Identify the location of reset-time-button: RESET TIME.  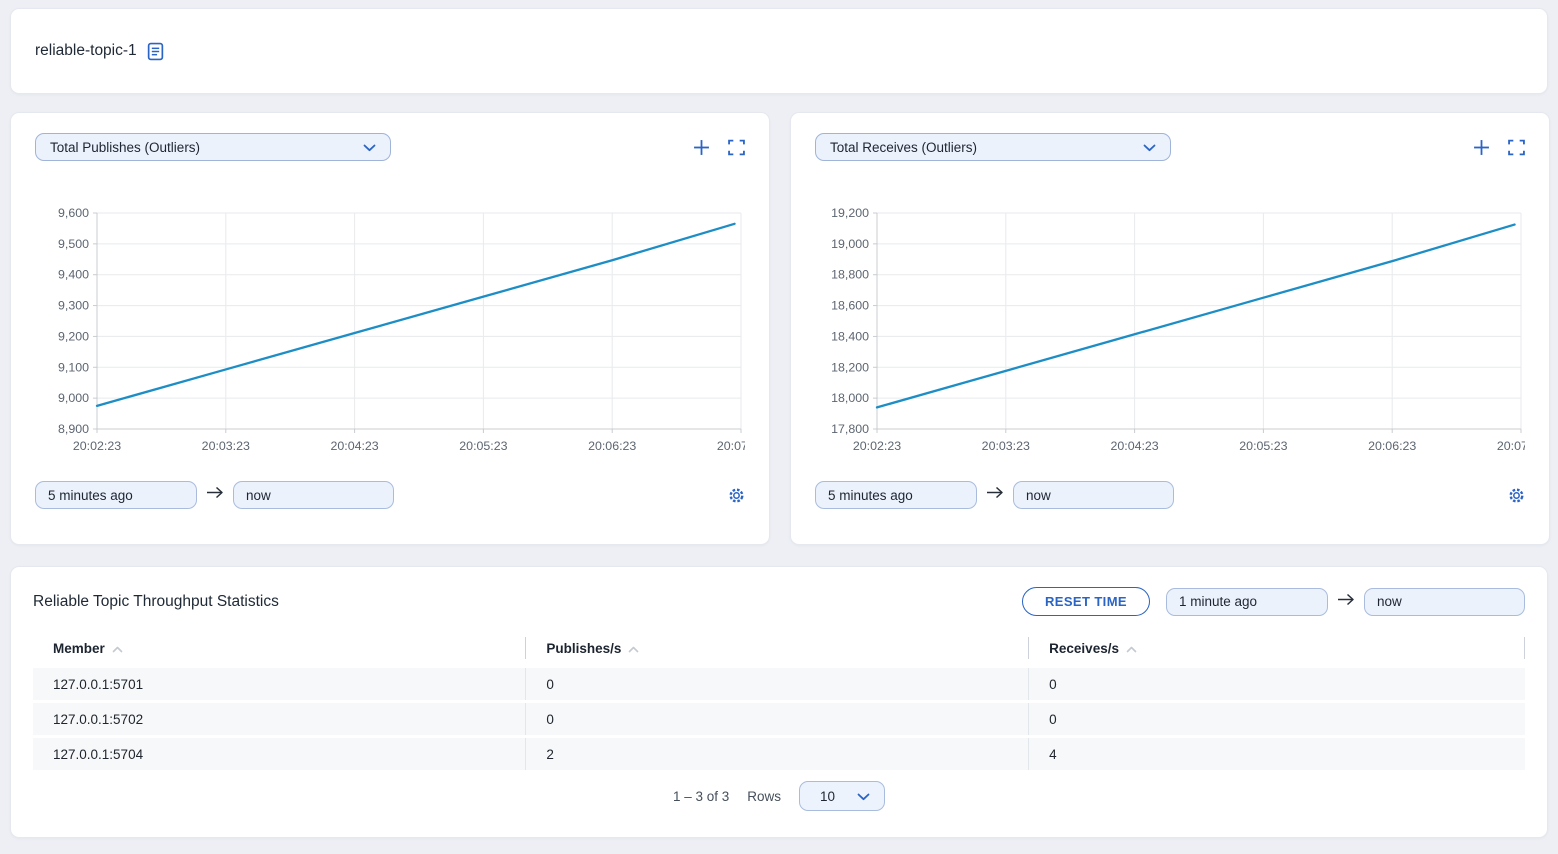
(1085, 601).